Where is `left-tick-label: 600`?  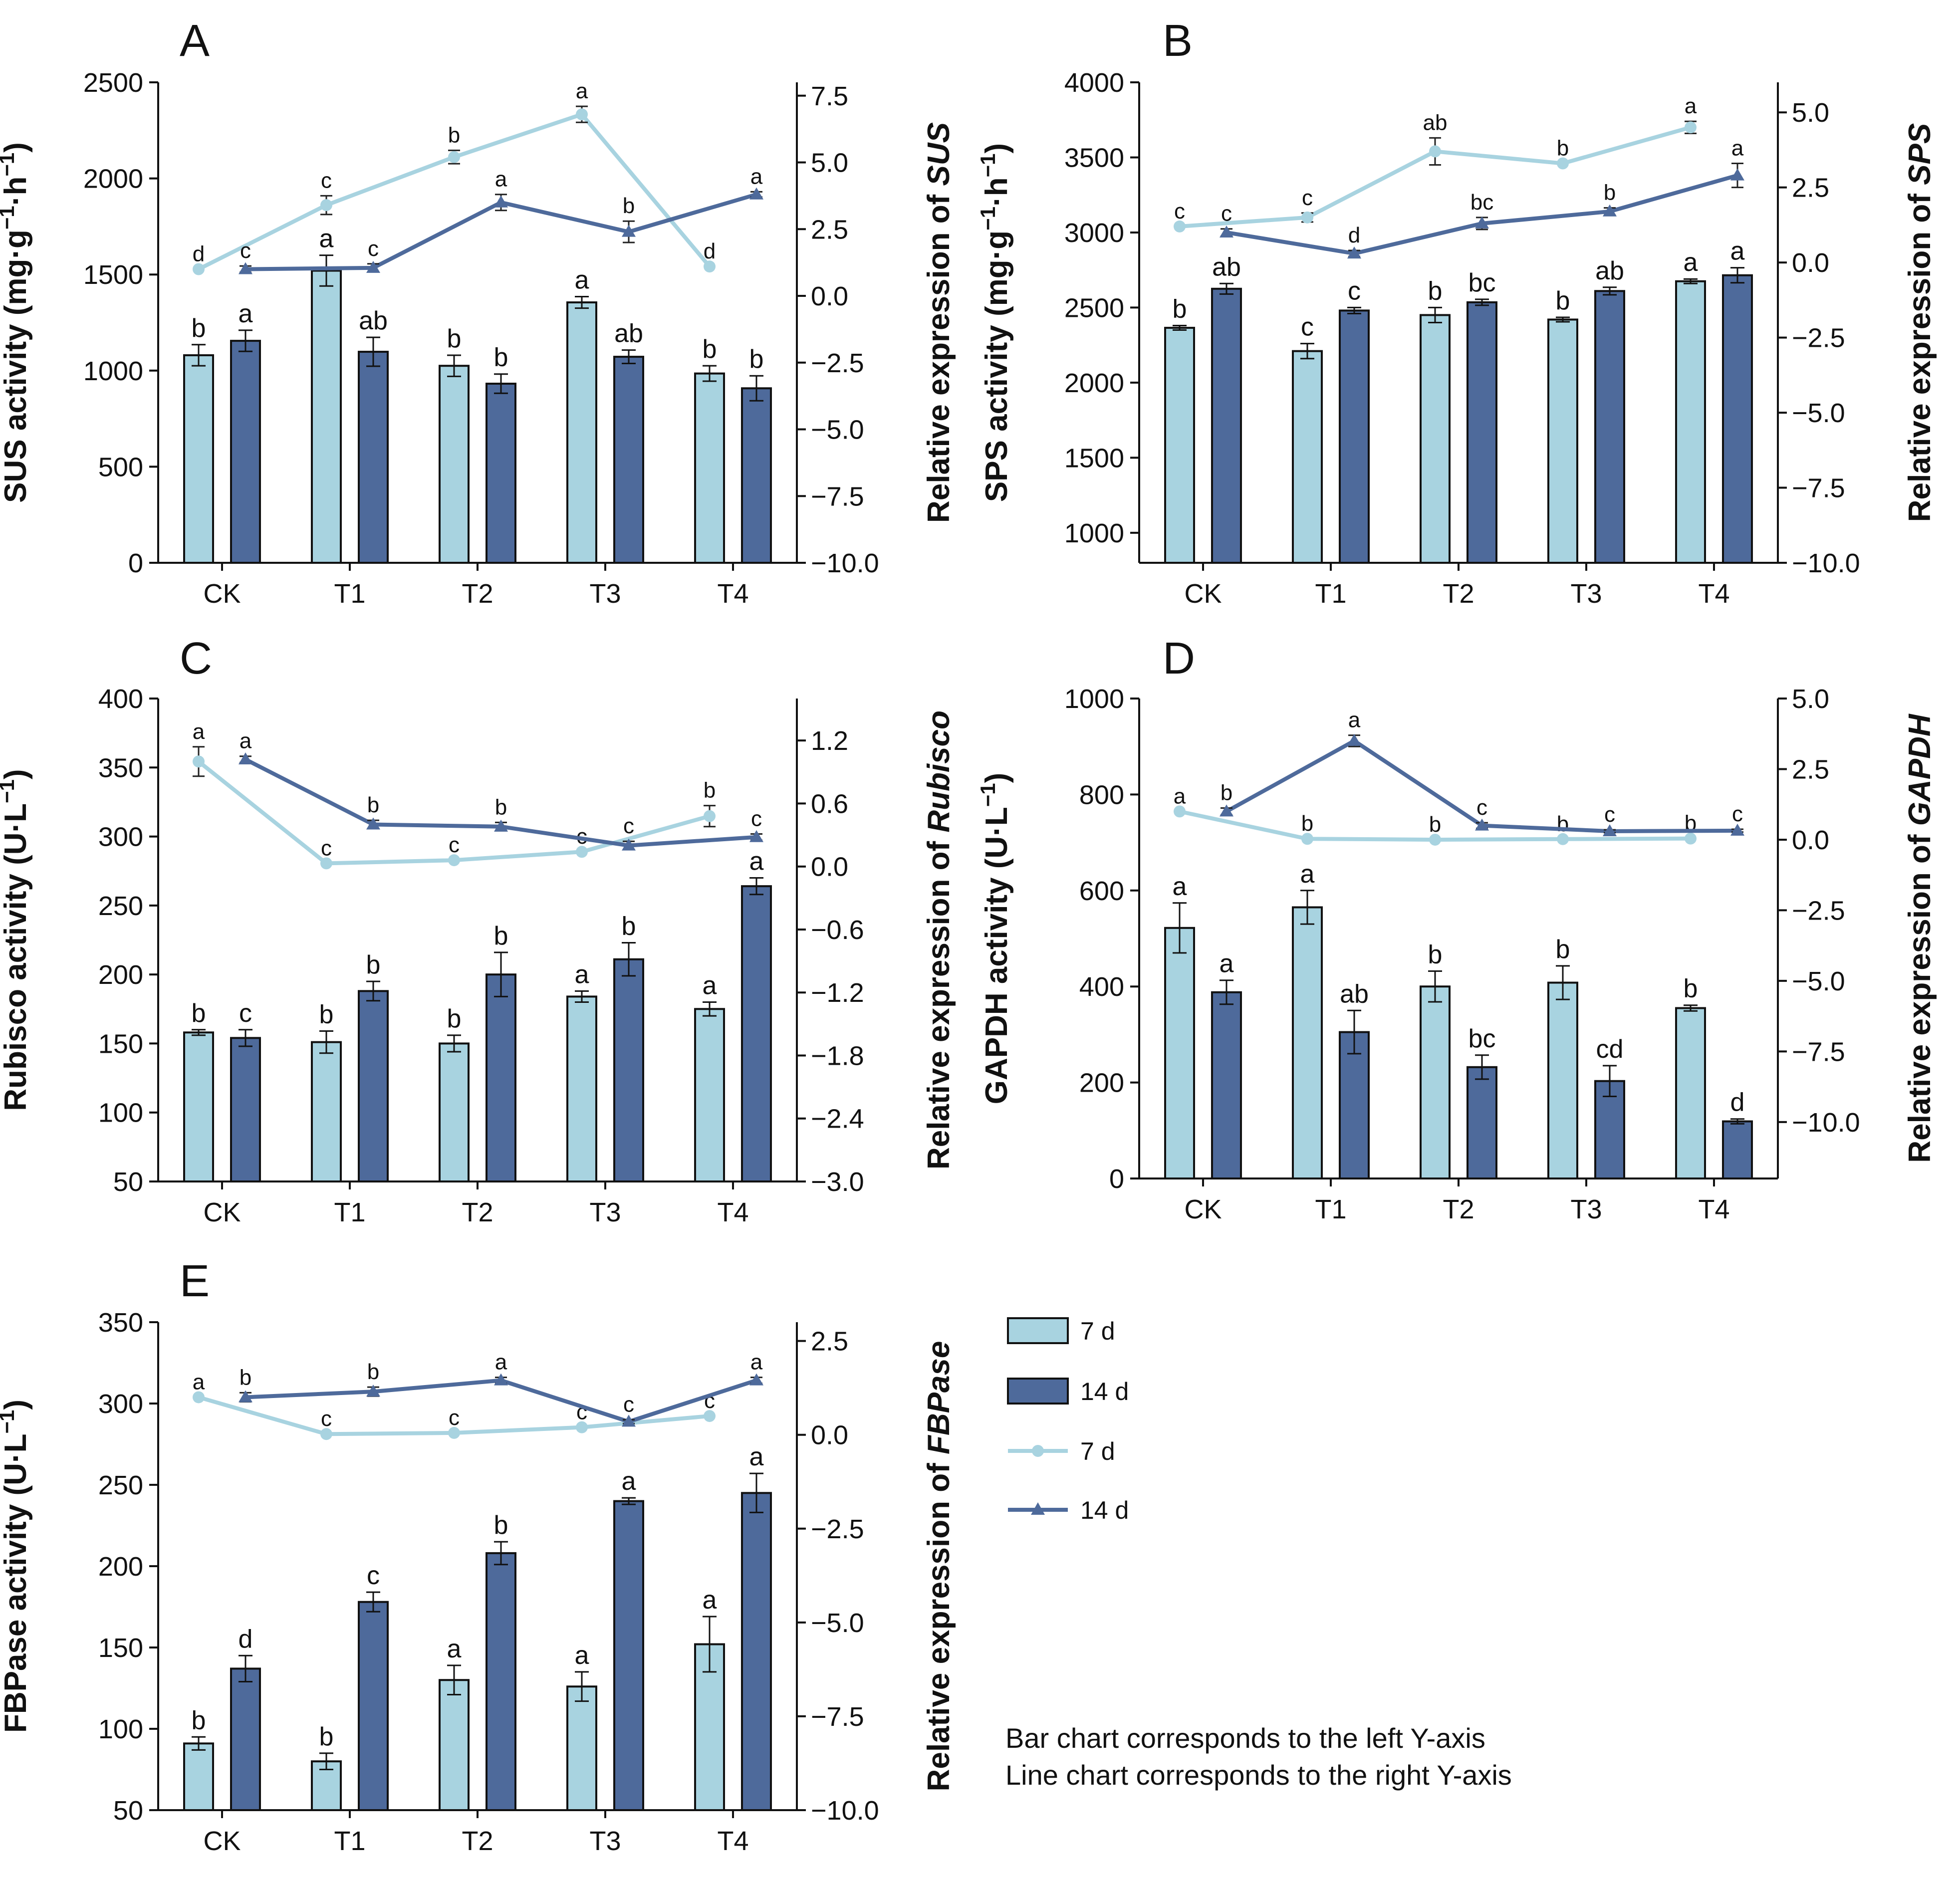
left-tick-label: 600 is located at coordinates (1101, 891).